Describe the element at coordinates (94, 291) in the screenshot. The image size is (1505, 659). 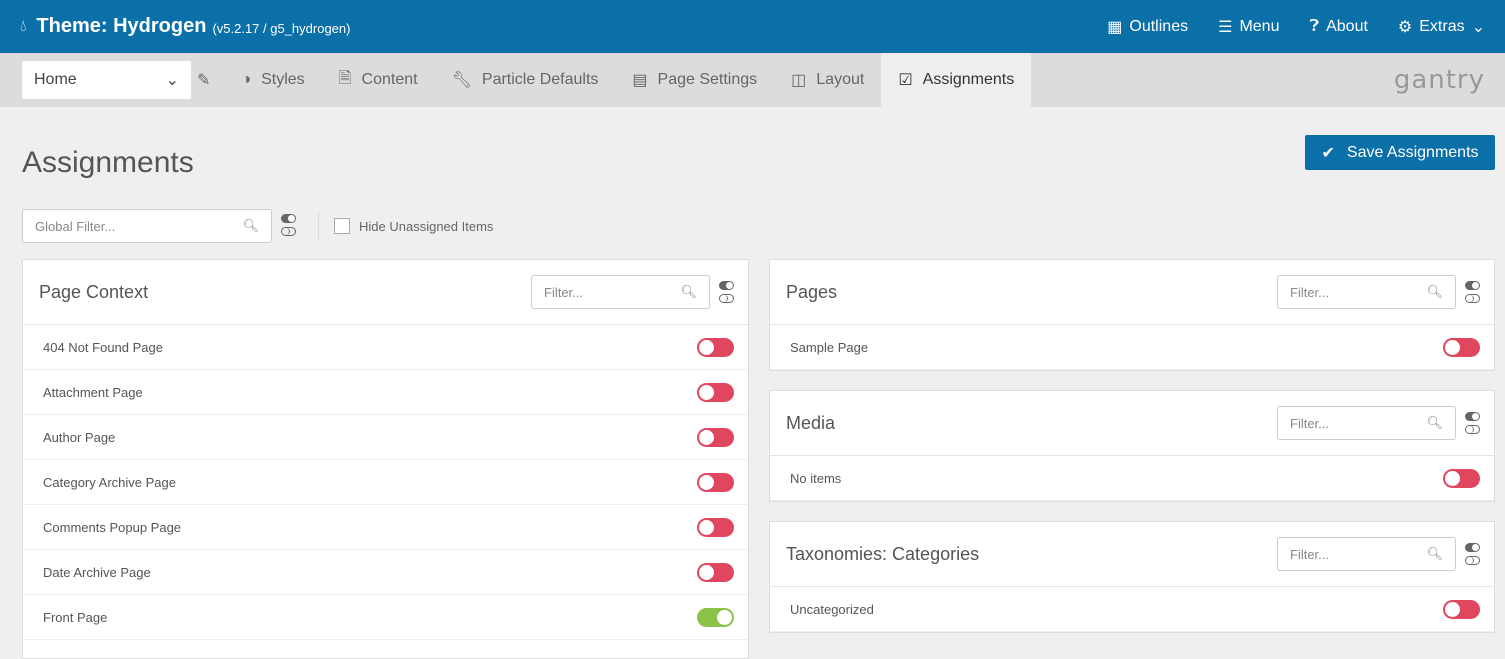
I see `panel-title: Page Context` at that location.